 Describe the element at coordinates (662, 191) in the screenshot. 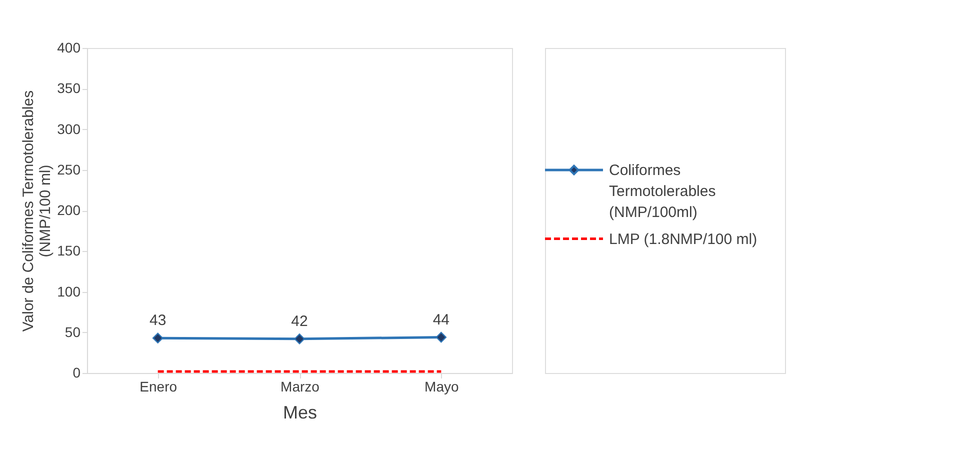

I see `legend-label: Coliformes Termotolerables (NMP/100ml)` at that location.